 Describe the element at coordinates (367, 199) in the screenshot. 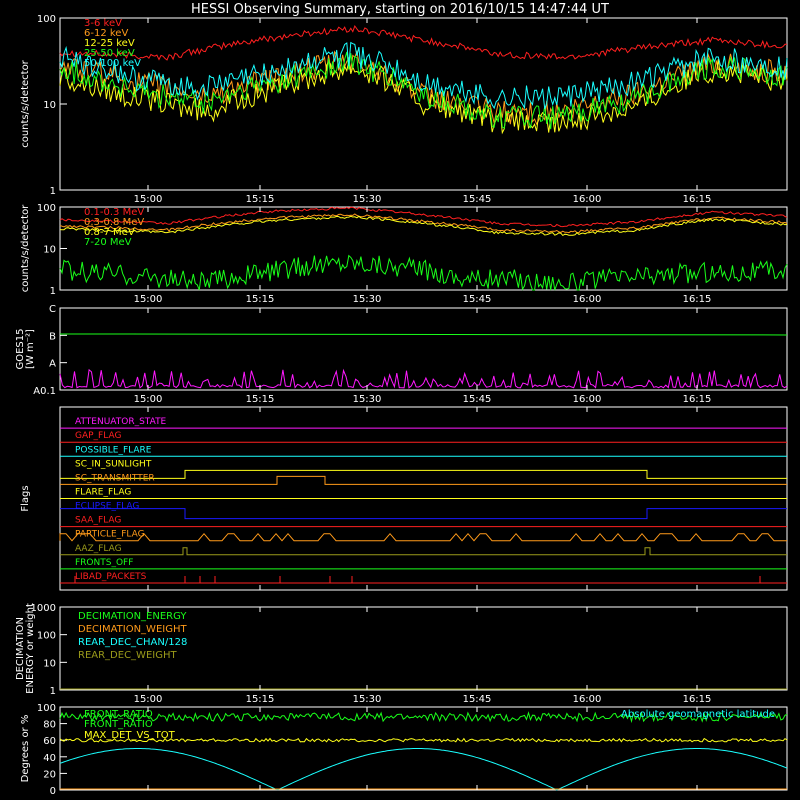

I see `panel1-xtick-label-2: 15:30` at that location.